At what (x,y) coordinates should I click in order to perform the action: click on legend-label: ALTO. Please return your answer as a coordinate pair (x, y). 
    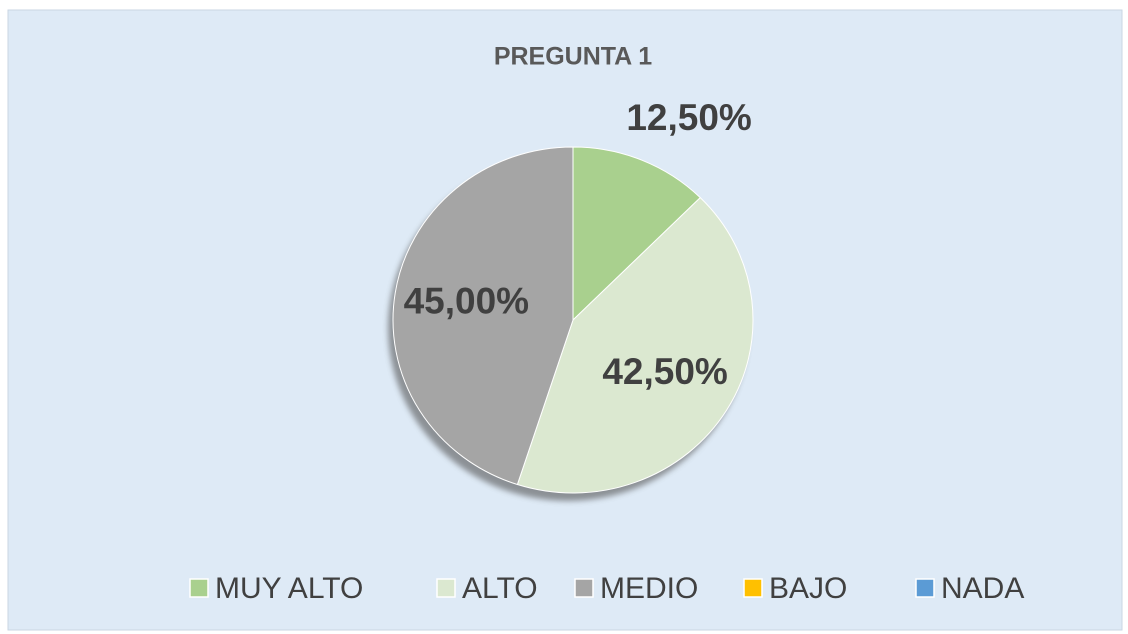
    Looking at the image, I should click on (500, 588).